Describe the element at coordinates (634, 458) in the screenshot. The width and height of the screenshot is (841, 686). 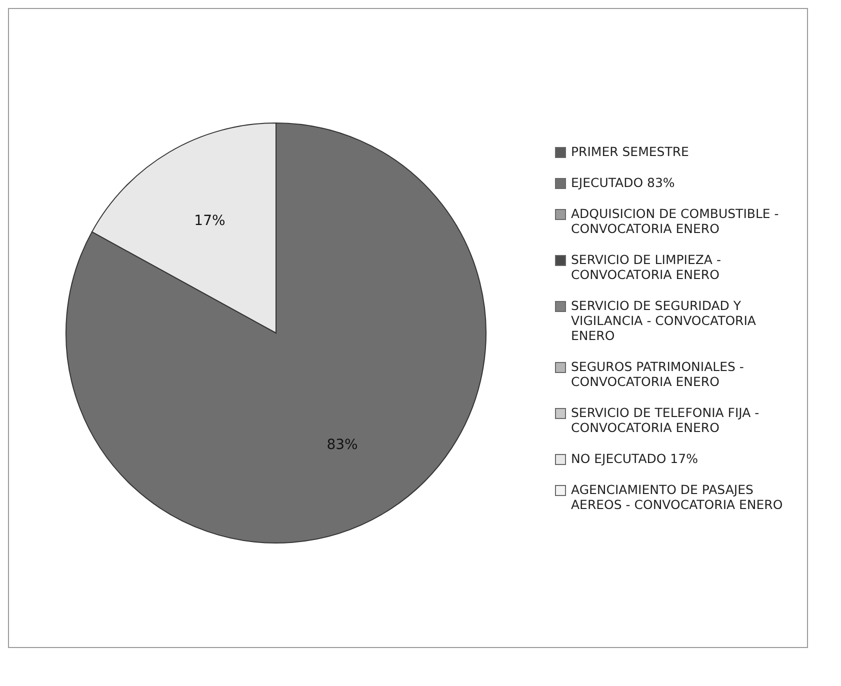
I see `legend-label: NO EJECUTADO 17%` at that location.